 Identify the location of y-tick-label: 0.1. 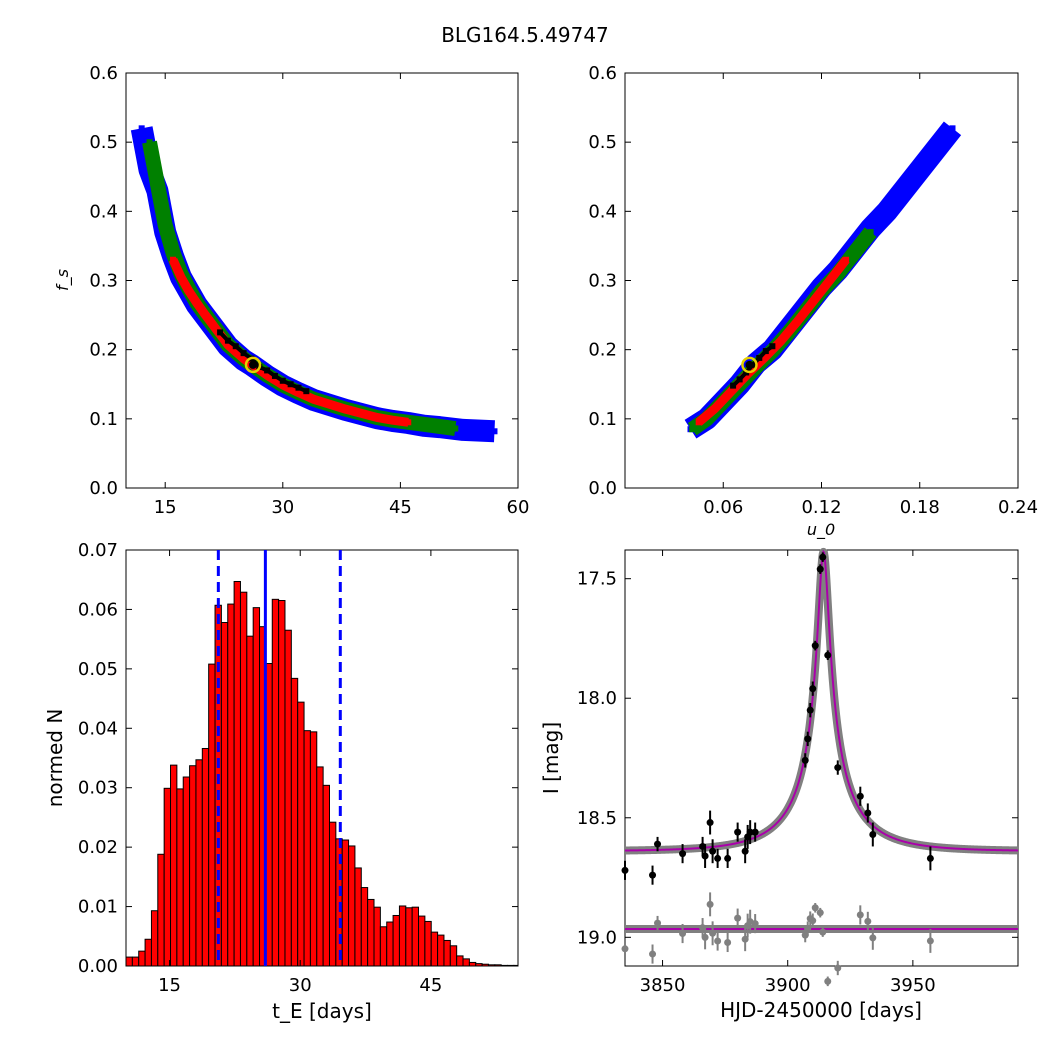
(602, 419).